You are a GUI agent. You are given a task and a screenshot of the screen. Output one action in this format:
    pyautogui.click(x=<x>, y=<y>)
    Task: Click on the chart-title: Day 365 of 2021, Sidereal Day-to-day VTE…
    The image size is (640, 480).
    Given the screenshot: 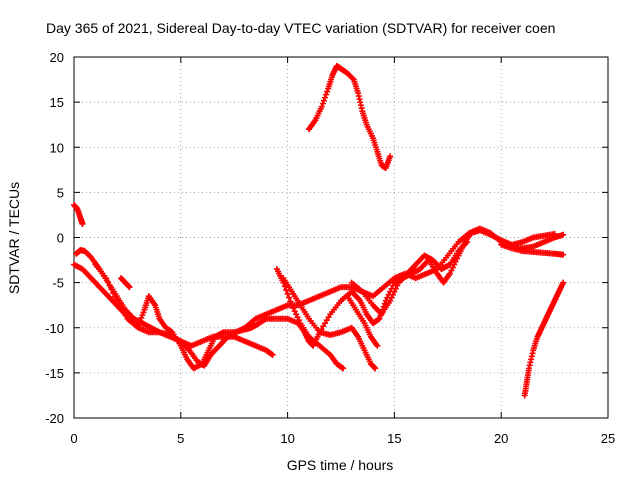 What is the action you would take?
    pyautogui.click(x=300, y=28)
    